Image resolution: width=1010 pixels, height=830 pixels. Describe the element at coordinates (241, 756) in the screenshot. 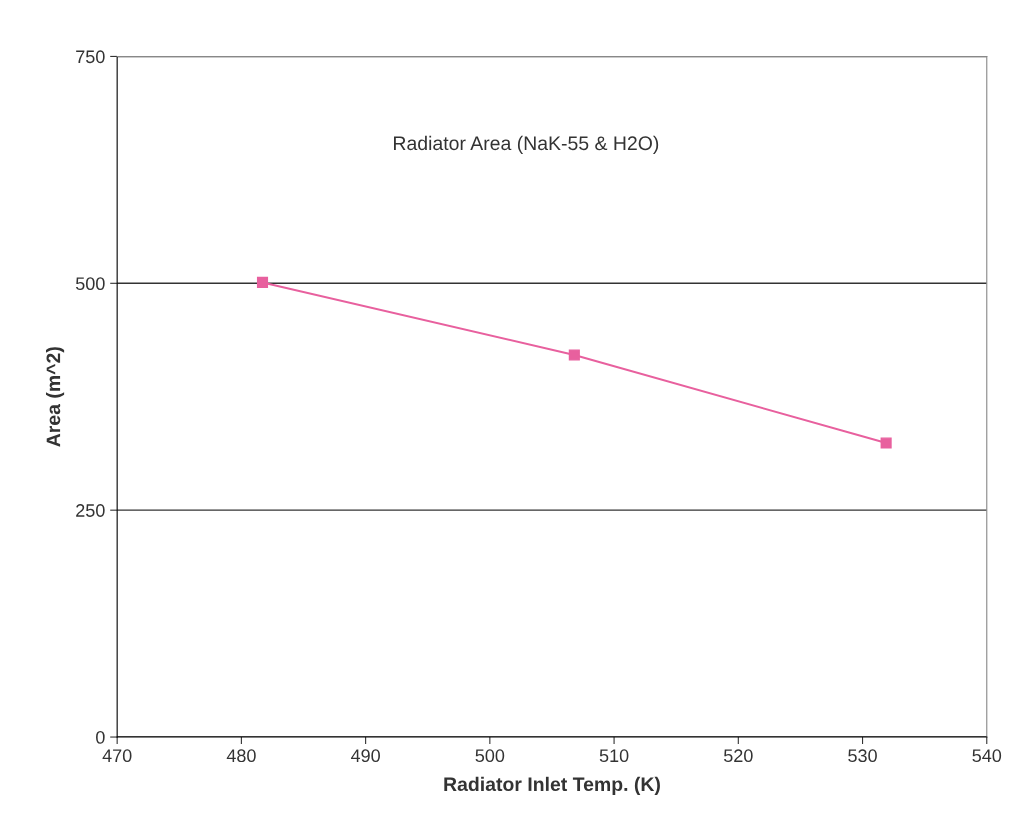

I see `x-tick-label: 480` at that location.